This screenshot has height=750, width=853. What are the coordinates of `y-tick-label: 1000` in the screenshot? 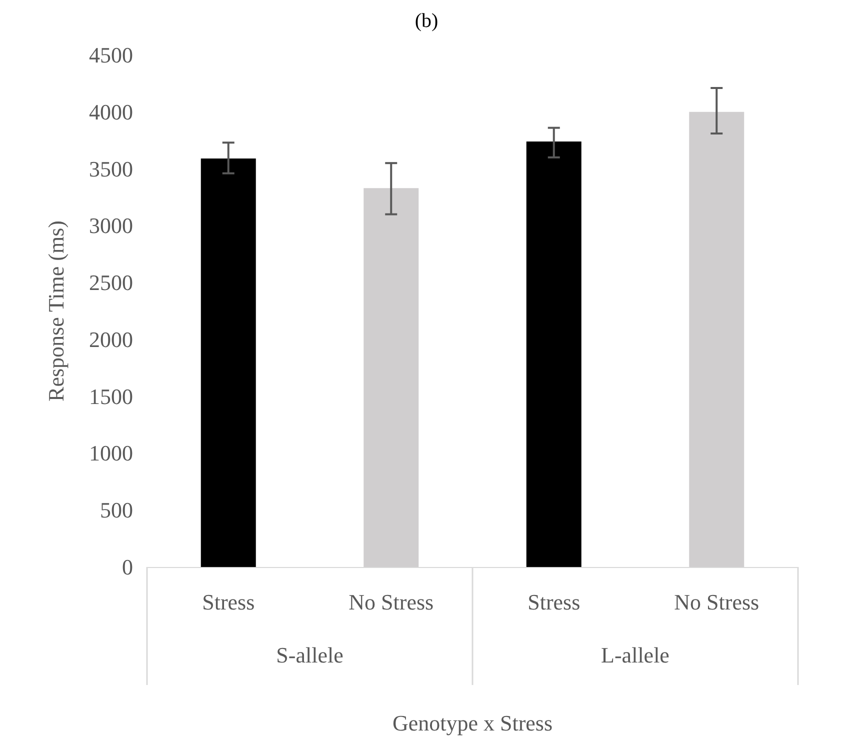 It's located at (111, 453).